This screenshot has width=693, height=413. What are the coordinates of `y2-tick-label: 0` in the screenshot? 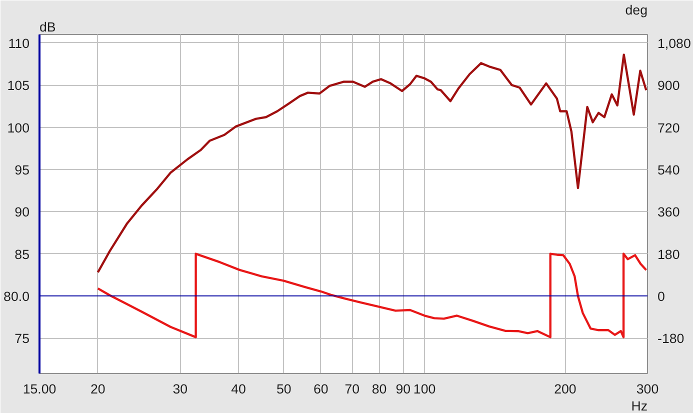 It's located at (661, 296).